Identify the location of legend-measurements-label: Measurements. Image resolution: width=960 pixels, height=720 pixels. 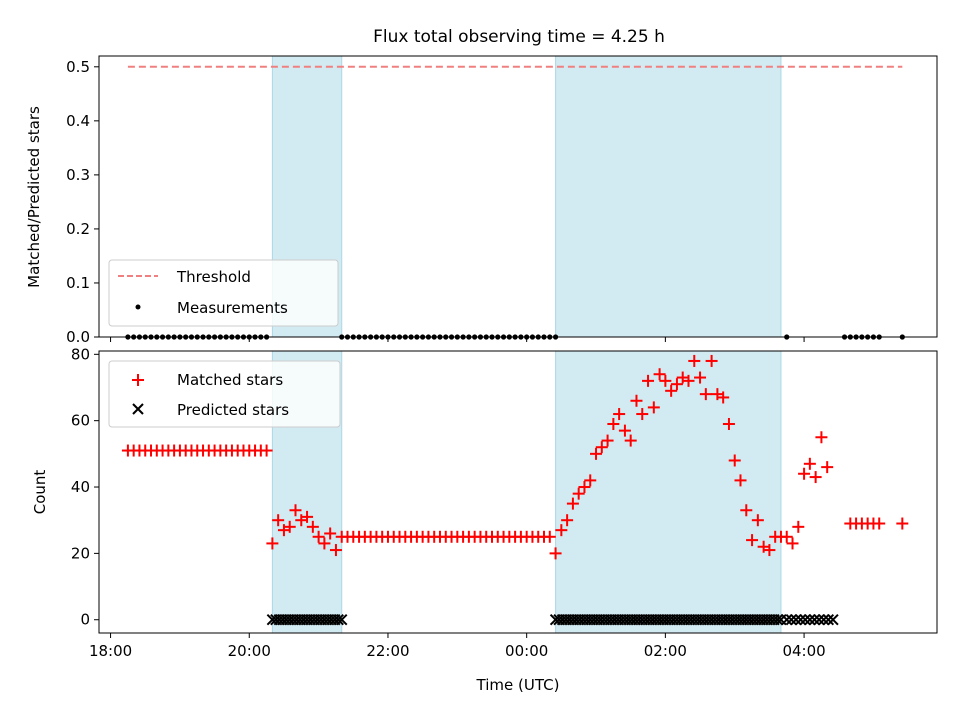
(232, 308).